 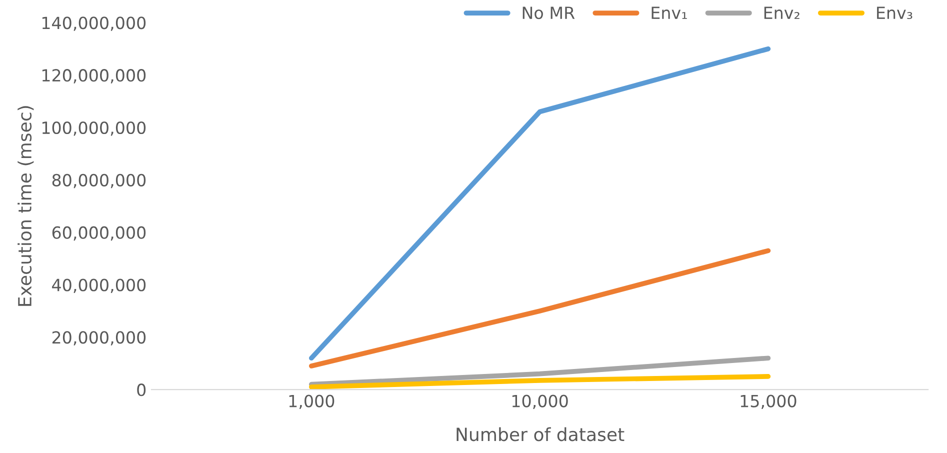 What do you see at coordinates (782, 12) in the screenshot?
I see `legend-label: Env₂` at bounding box center [782, 12].